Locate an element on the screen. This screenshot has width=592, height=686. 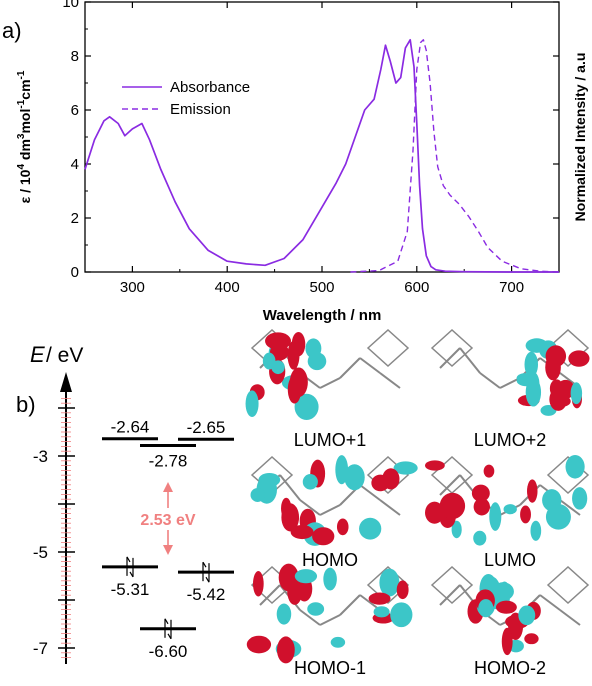
energy-levels: -2.64 -2.65 -2.78 -5.31 -5.42 -6.60 is located at coordinates (168, 539).